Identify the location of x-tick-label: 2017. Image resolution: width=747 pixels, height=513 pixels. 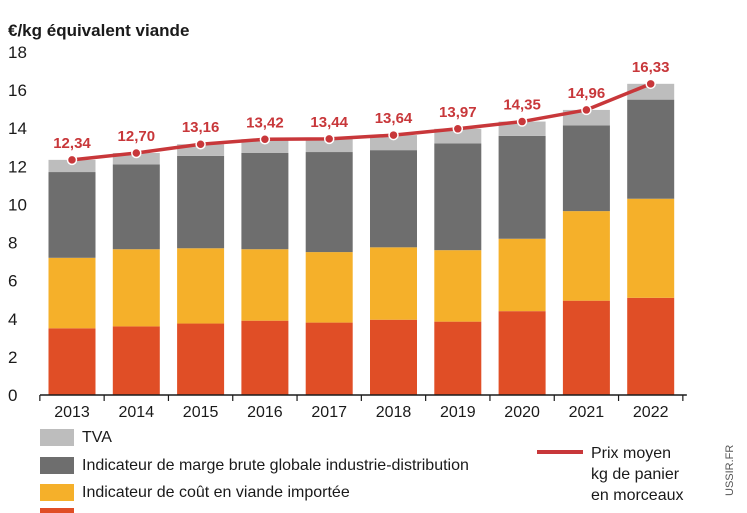
(329, 412).